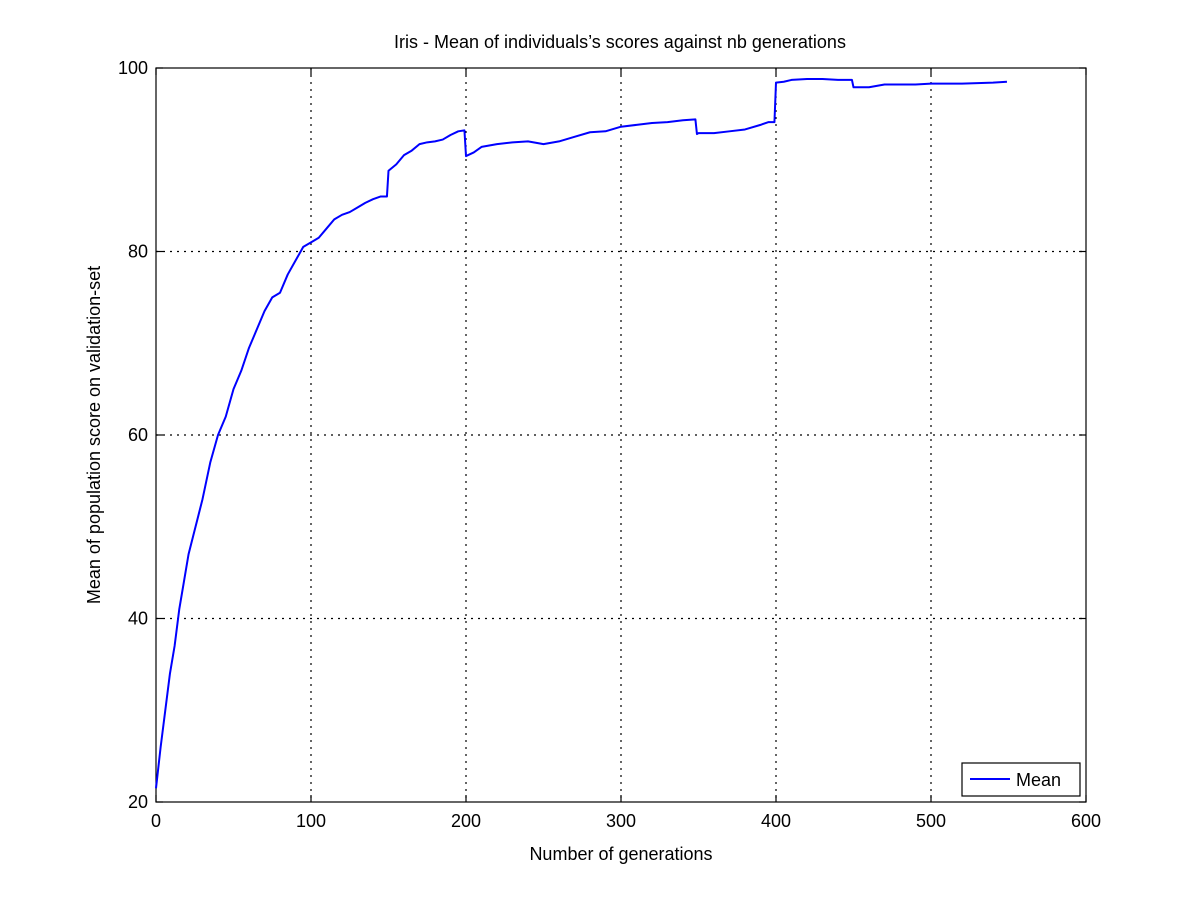 The height and width of the screenshot is (900, 1200). I want to click on y-tick-label: 60, so click(138, 435).